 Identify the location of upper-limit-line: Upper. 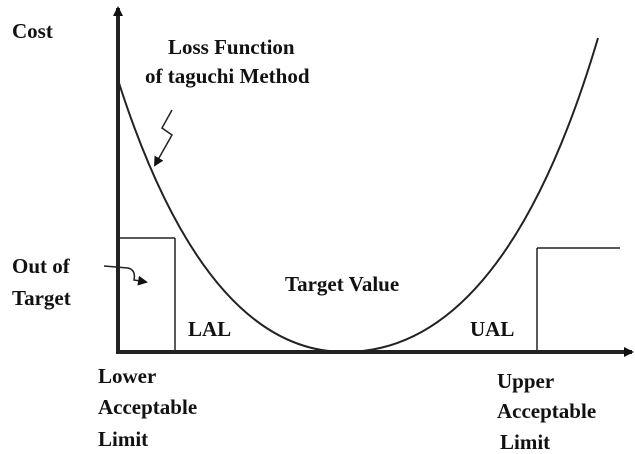
(525, 381).